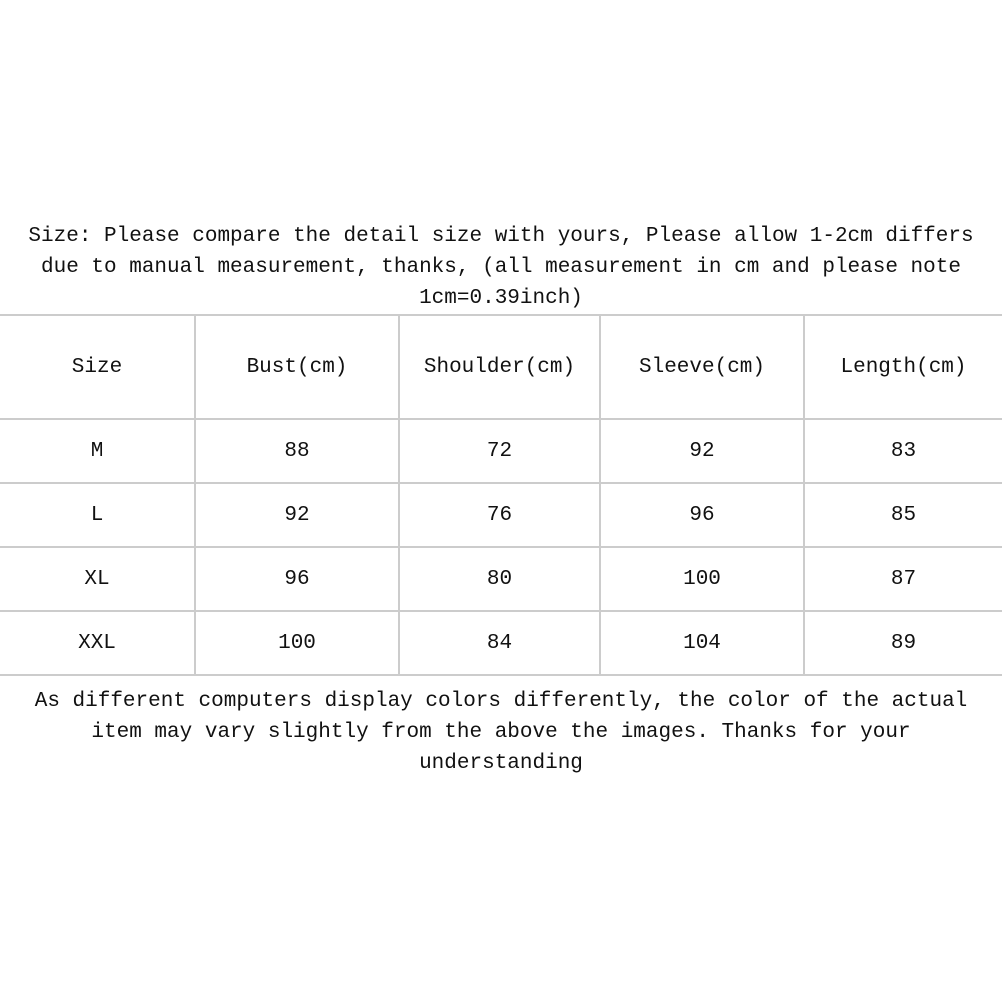  What do you see at coordinates (902, 366) in the screenshot?
I see `column-header-length: Length(cm)` at bounding box center [902, 366].